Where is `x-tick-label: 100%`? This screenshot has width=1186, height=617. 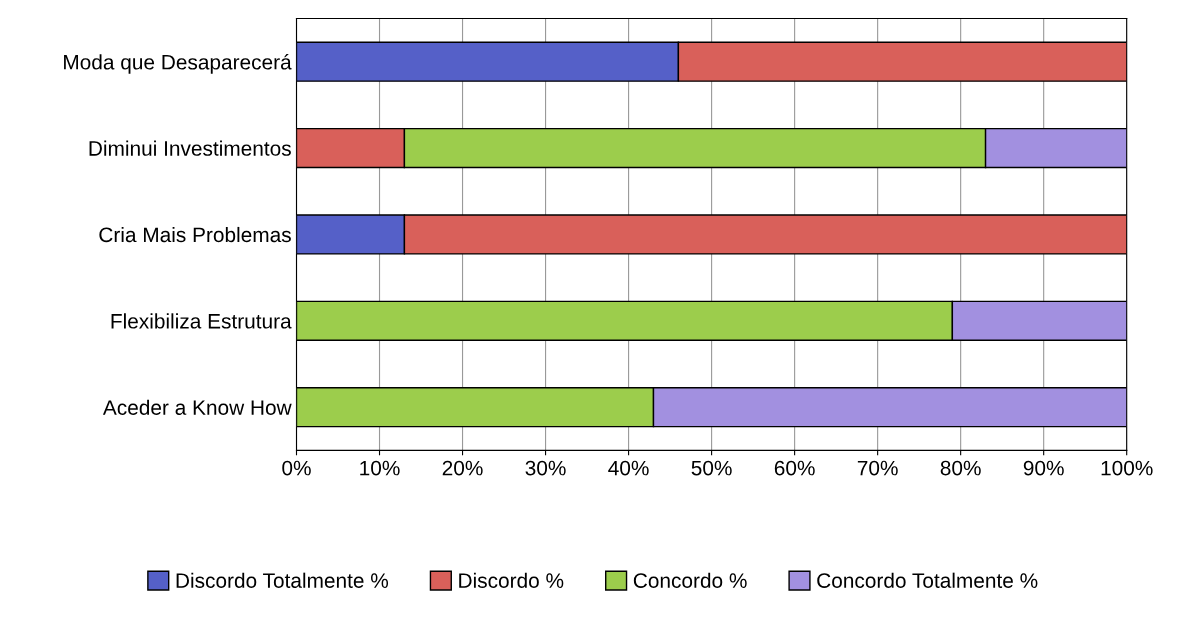 x-tick-label: 100% is located at coordinates (1127, 468).